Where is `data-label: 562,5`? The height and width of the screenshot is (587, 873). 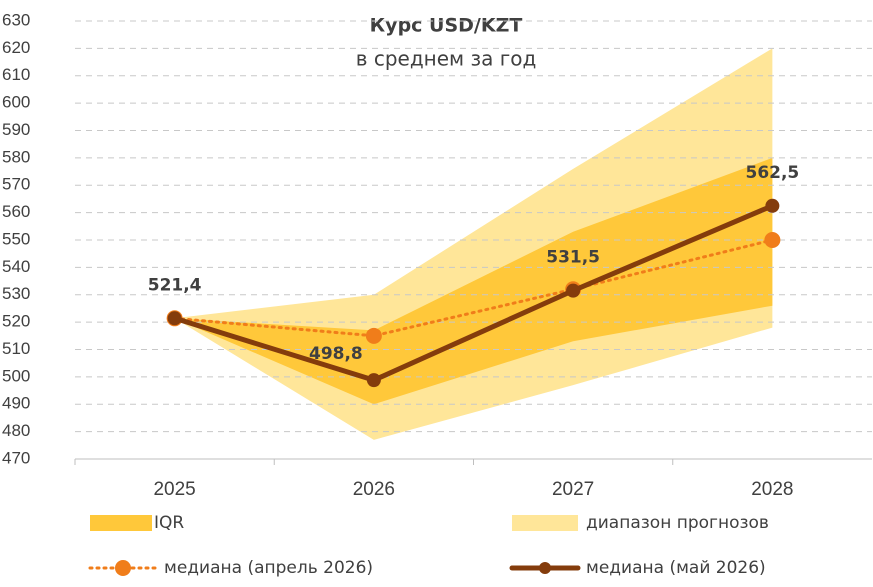
data-label: 562,5 is located at coordinates (772, 173).